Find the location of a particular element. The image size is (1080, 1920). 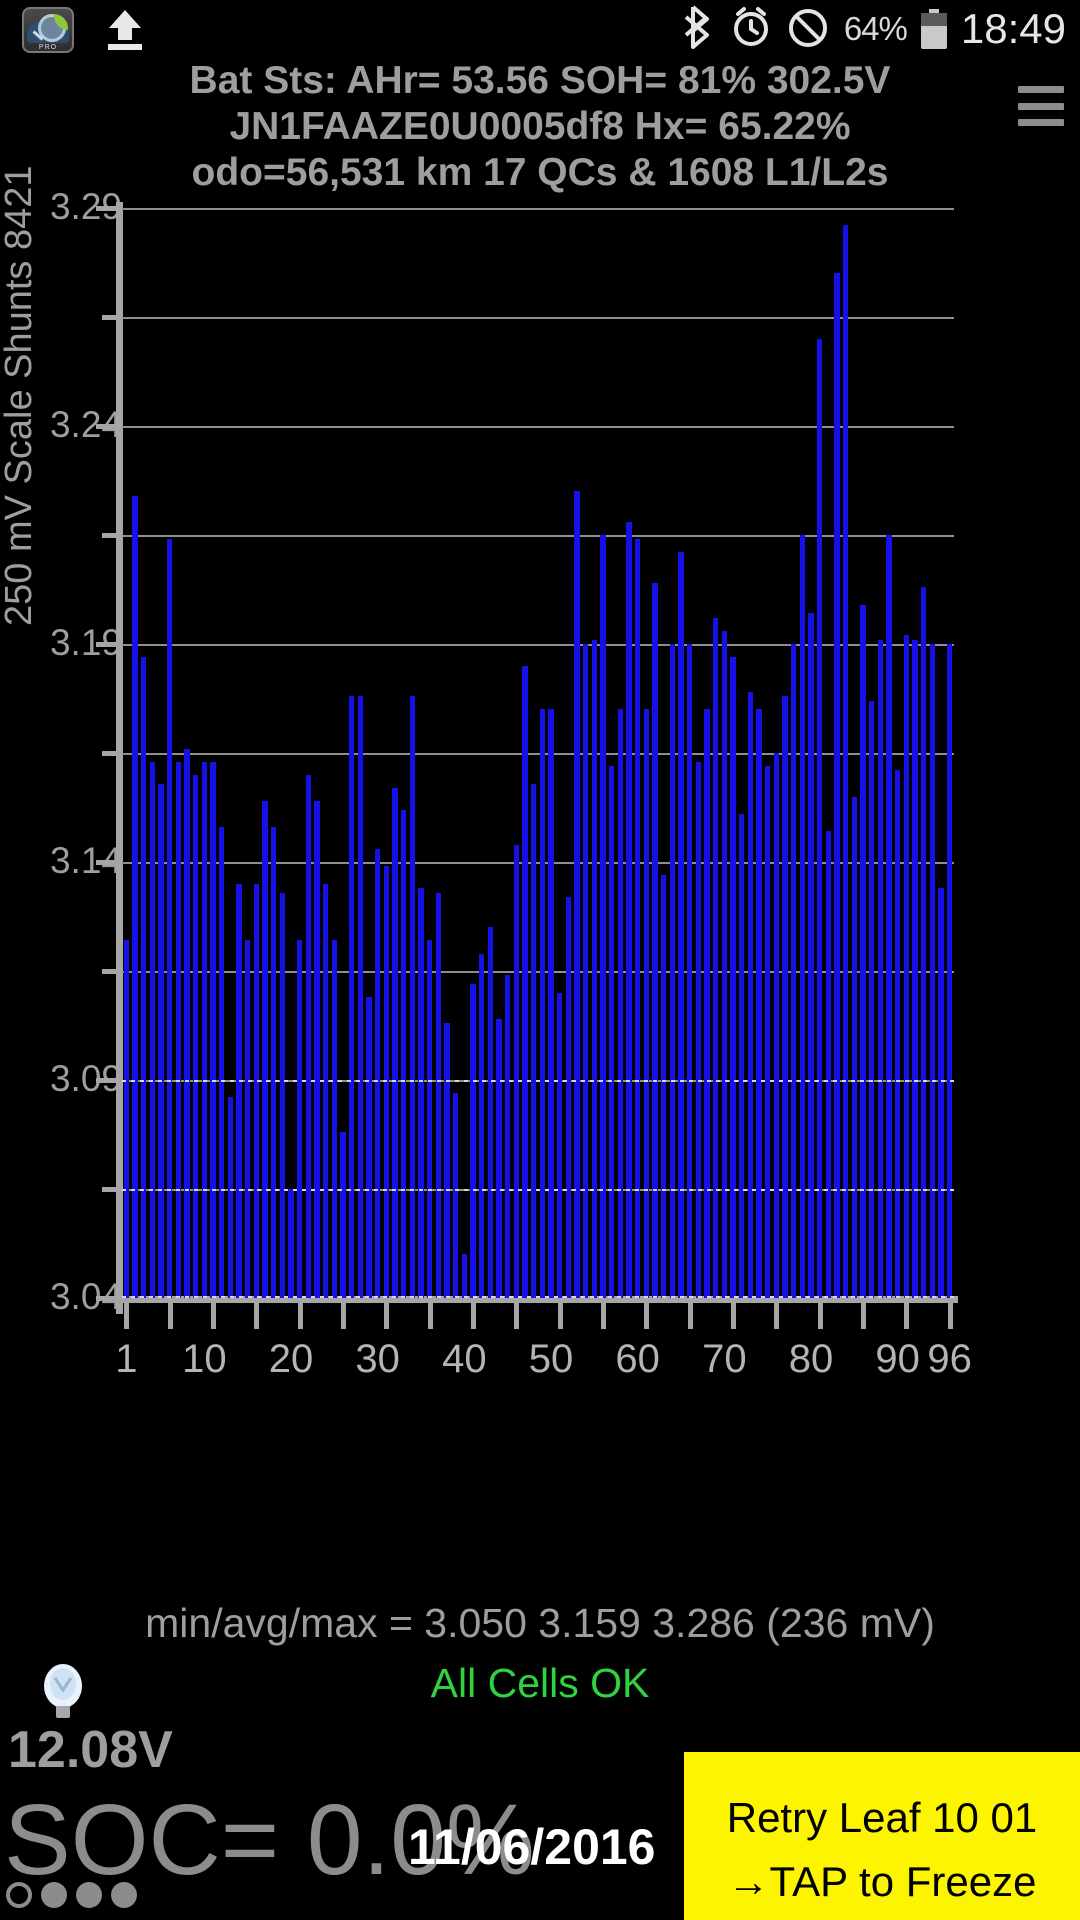

chart-dotted-overlay is located at coordinates (538, 1190).